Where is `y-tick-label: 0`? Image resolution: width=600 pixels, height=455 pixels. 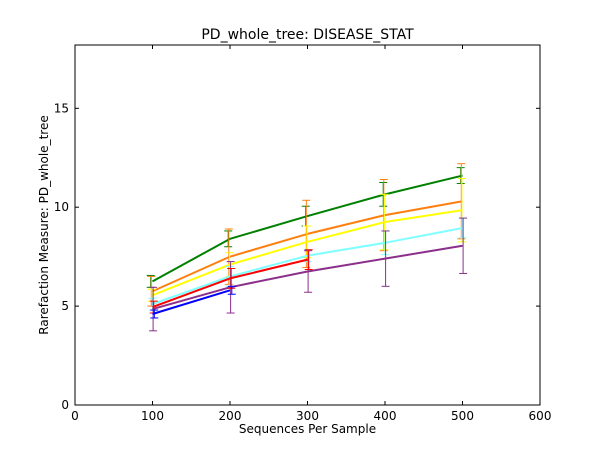 y-tick-label: 0 is located at coordinates (65, 405).